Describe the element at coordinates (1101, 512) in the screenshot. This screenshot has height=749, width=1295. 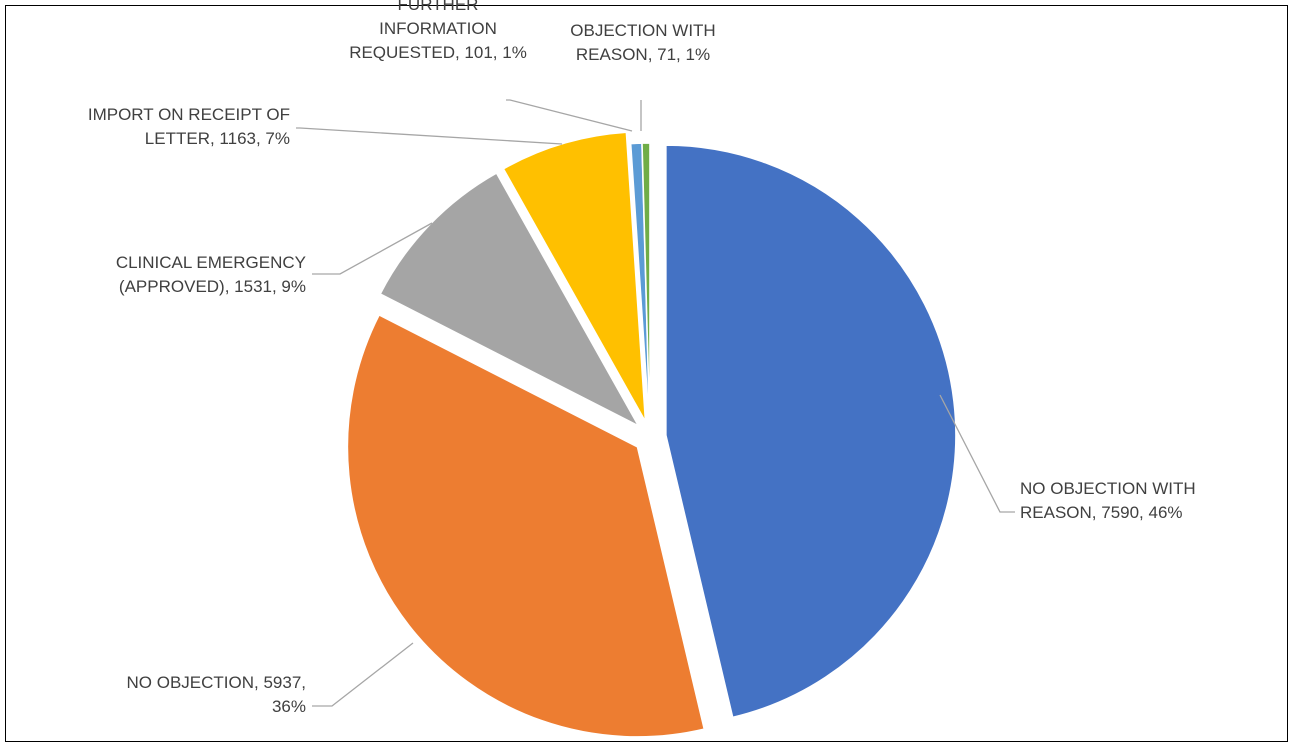
I see `data-label-line: REASON, 7590, 46%` at that location.